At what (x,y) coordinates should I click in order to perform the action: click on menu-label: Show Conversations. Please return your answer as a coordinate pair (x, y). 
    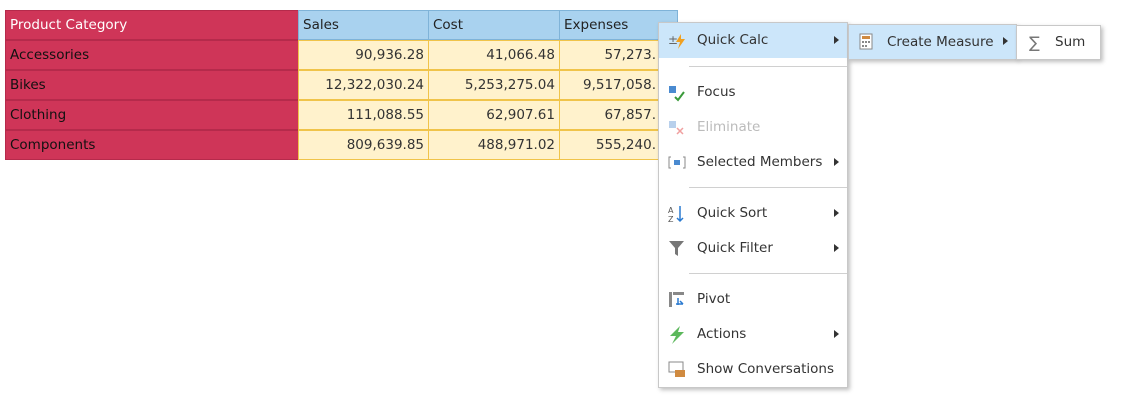
    Looking at the image, I should click on (766, 369).